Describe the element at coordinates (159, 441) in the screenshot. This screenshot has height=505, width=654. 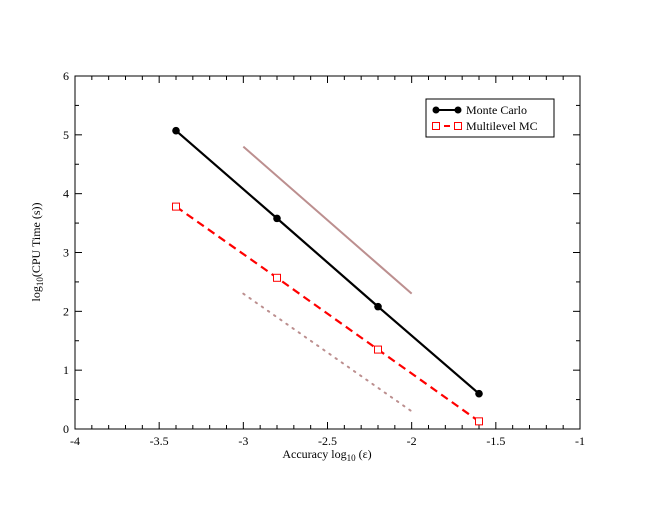
I see `x-tick-label: -3.5` at that location.